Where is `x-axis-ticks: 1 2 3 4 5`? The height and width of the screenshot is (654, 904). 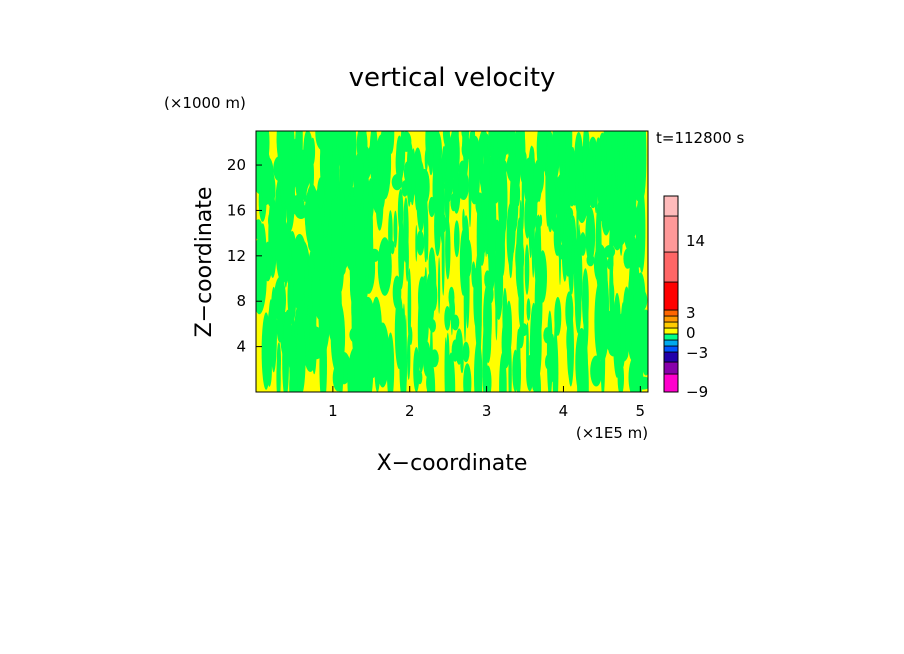 x-axis-ticks: 1 2 3 4 5 is located at coordinates (486, 403).